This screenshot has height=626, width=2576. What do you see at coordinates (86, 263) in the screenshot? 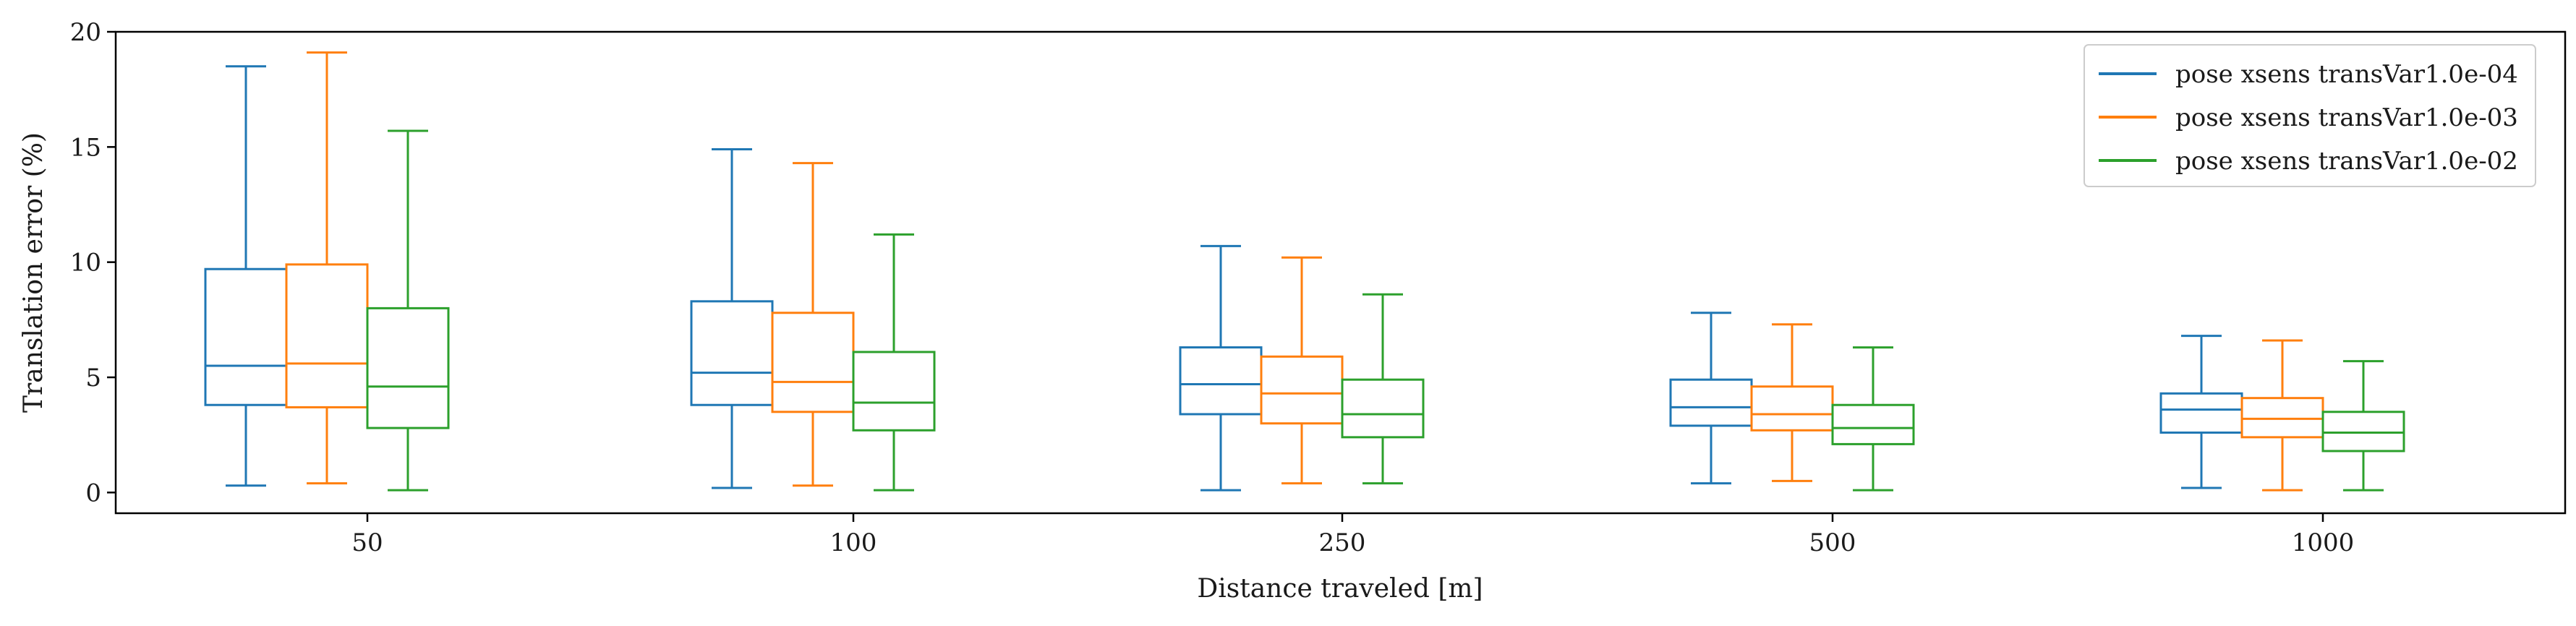
I see `y-tick-label: 10` at bounding box center [86, 263].